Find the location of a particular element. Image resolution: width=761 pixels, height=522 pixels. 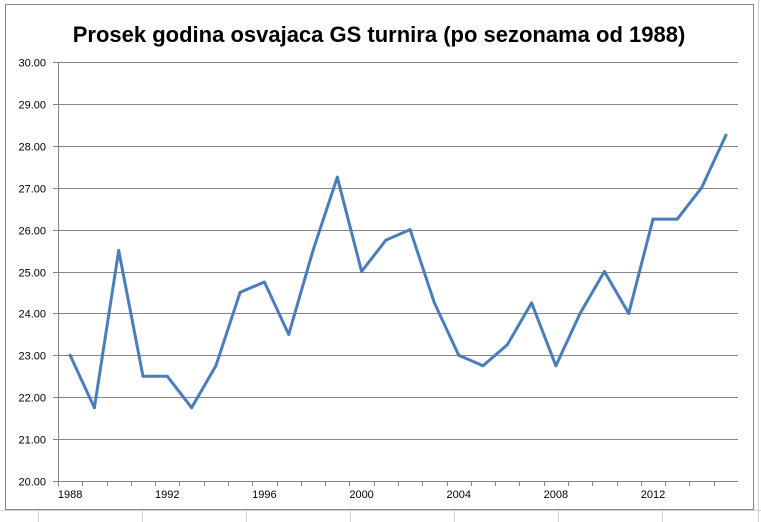

y-tick-label: 27.00 is located at coordinates (32, 190).